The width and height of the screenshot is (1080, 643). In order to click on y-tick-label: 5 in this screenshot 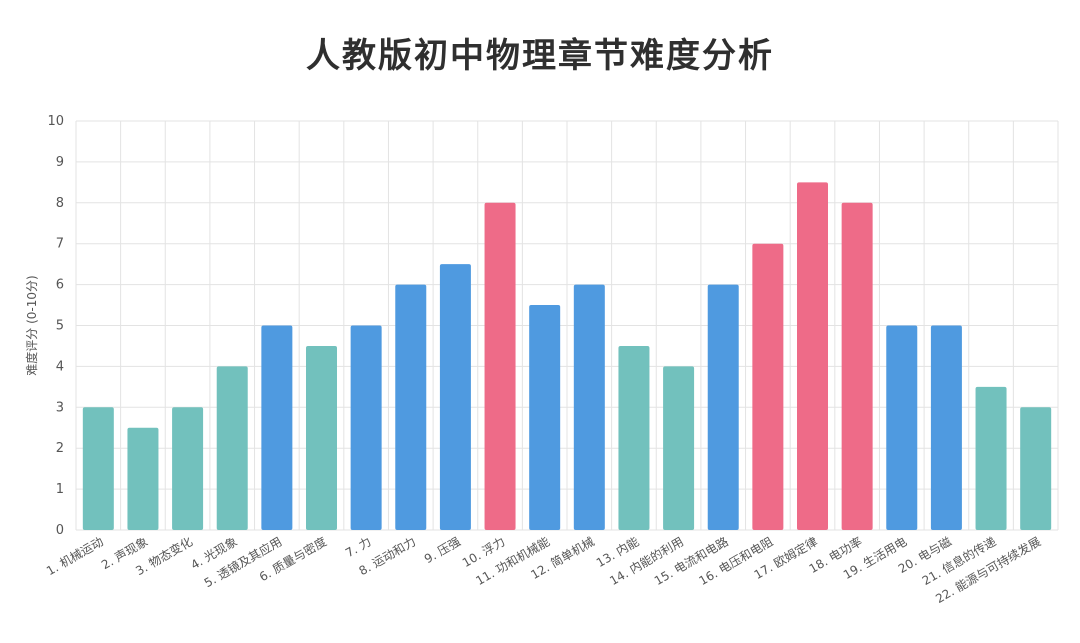, I will do `click(60, 326)`.